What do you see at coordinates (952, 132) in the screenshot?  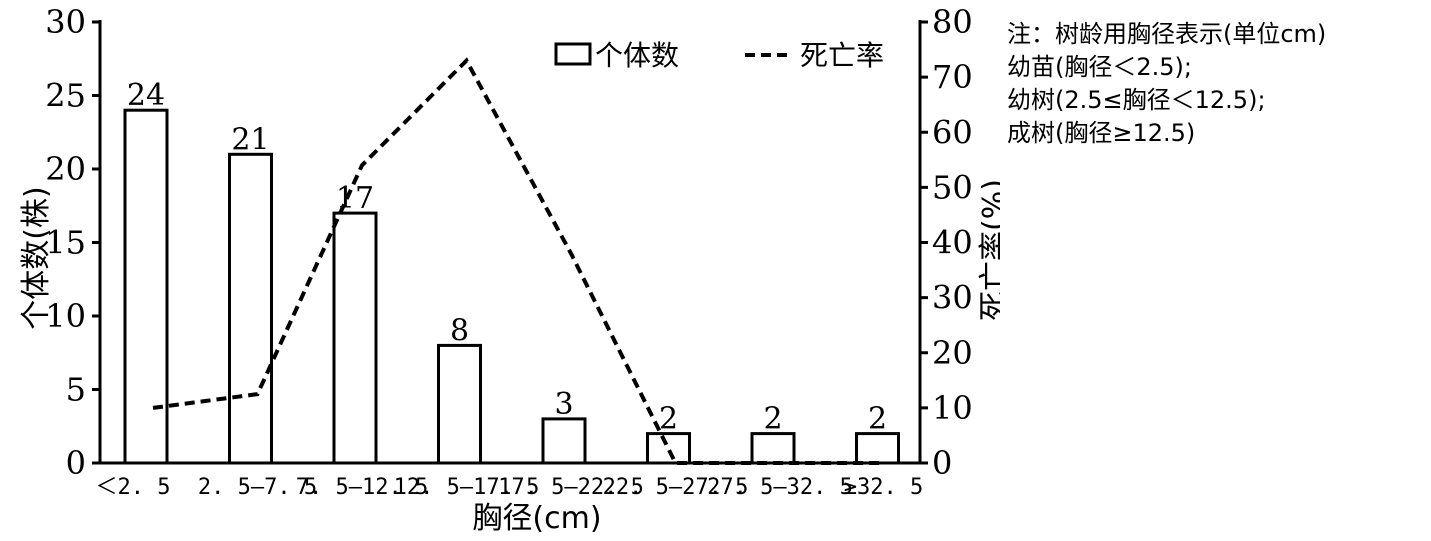 I see `right-tick-label: 60` at bounding box center [952, 132].